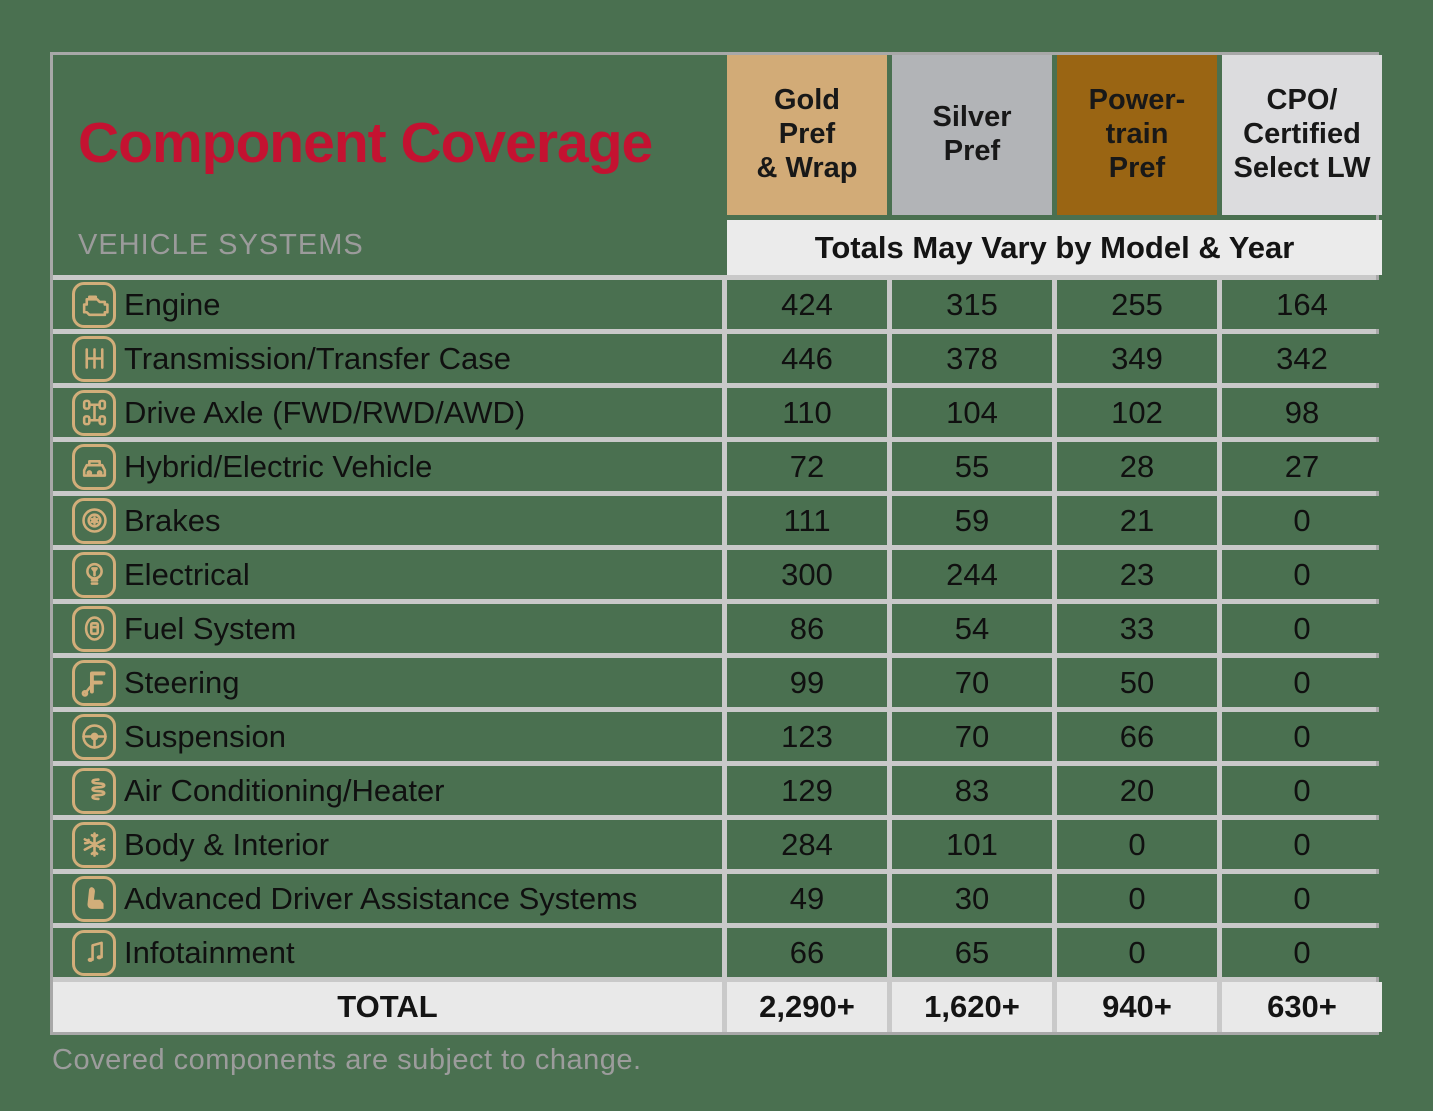 The width and height of the screenshot is (1433, 1111). What do you see at coordinates (972, 466) in the screenshot?
I see `cell-value: 55` at bounding box center [972, 466].